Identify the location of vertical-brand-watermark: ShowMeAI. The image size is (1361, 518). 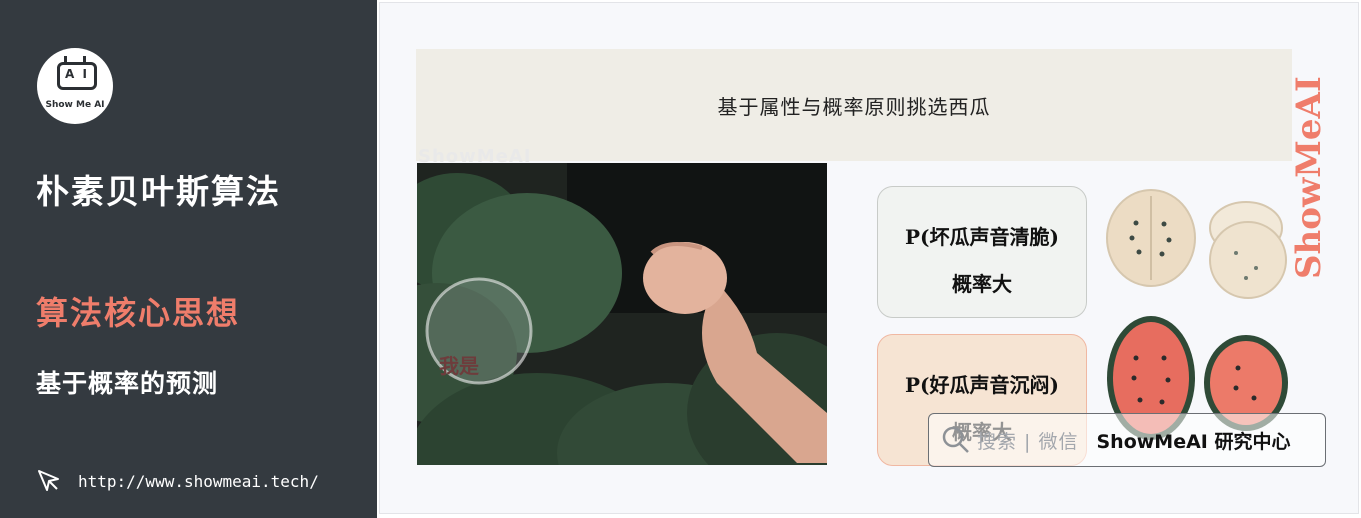
(1310, 177).